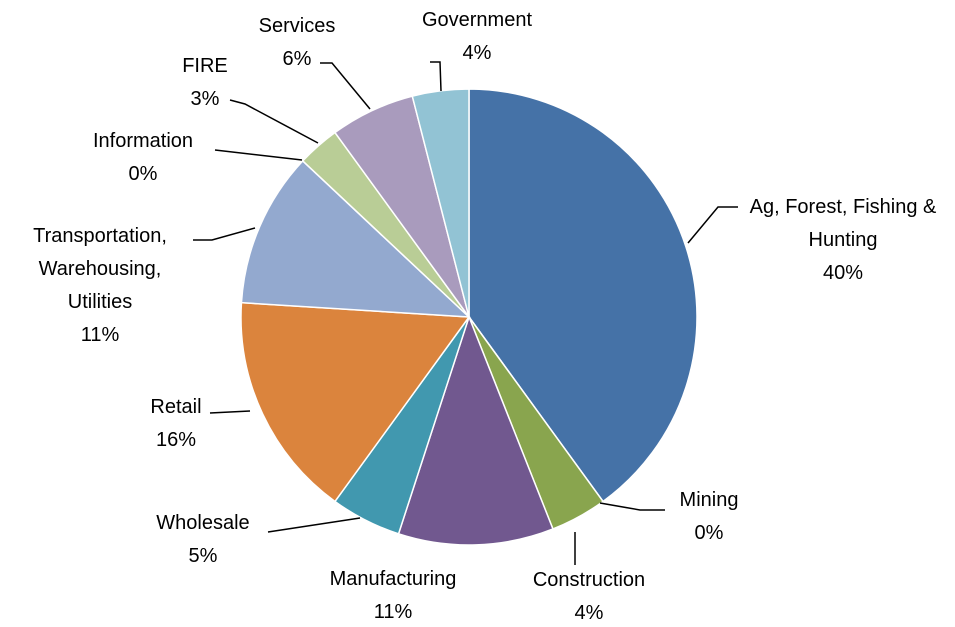  What do you see at coordinates (143, 158) in the screenshot?
I see `data-label: Information 0%` at bounding box center [143, 158].